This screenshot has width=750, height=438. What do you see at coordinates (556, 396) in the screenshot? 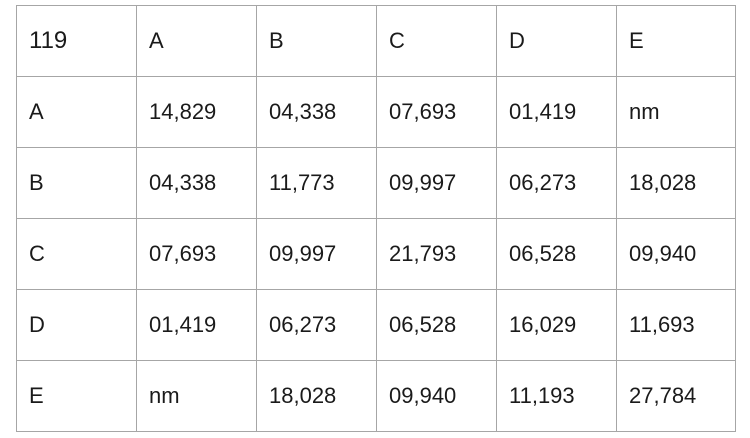
I see `table-cell: 11,193` at bounding box center [556, 396].